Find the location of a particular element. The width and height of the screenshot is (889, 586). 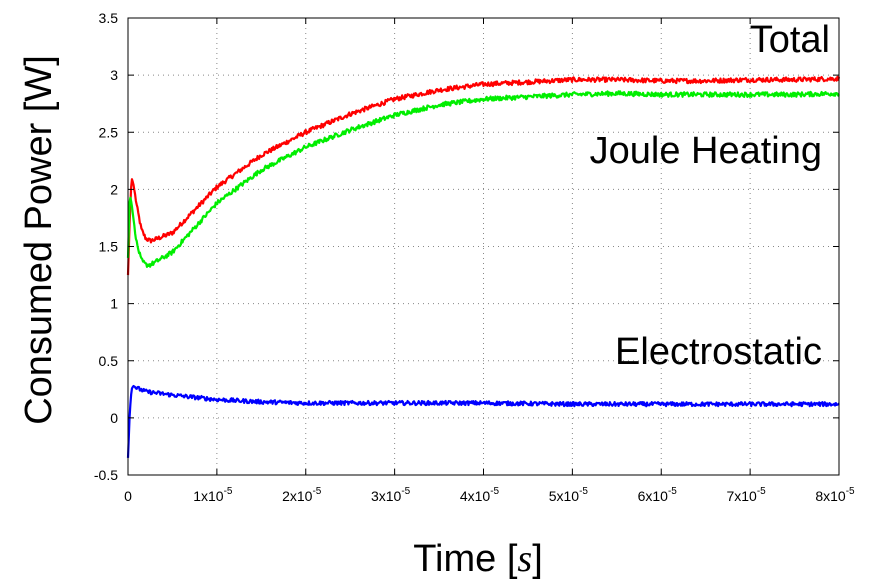

x-tick-label: 1x10⁻⁵ is located at coordinates (213, 495).